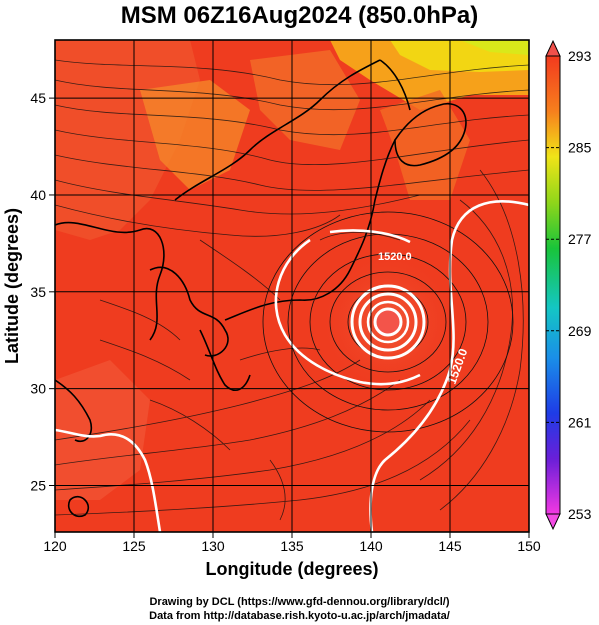  What do you see at coordinates (449, 366) in the screenshot?
I see `contour-outer` at bounding box center [449, 366].